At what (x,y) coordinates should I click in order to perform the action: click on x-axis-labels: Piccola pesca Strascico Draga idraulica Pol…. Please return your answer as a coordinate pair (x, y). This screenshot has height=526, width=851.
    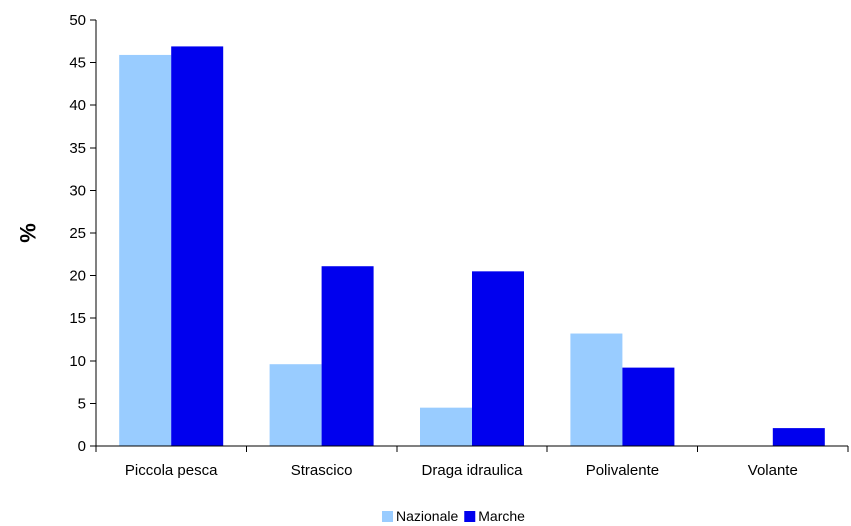
    Looking at the image, I should click on (472, 462).